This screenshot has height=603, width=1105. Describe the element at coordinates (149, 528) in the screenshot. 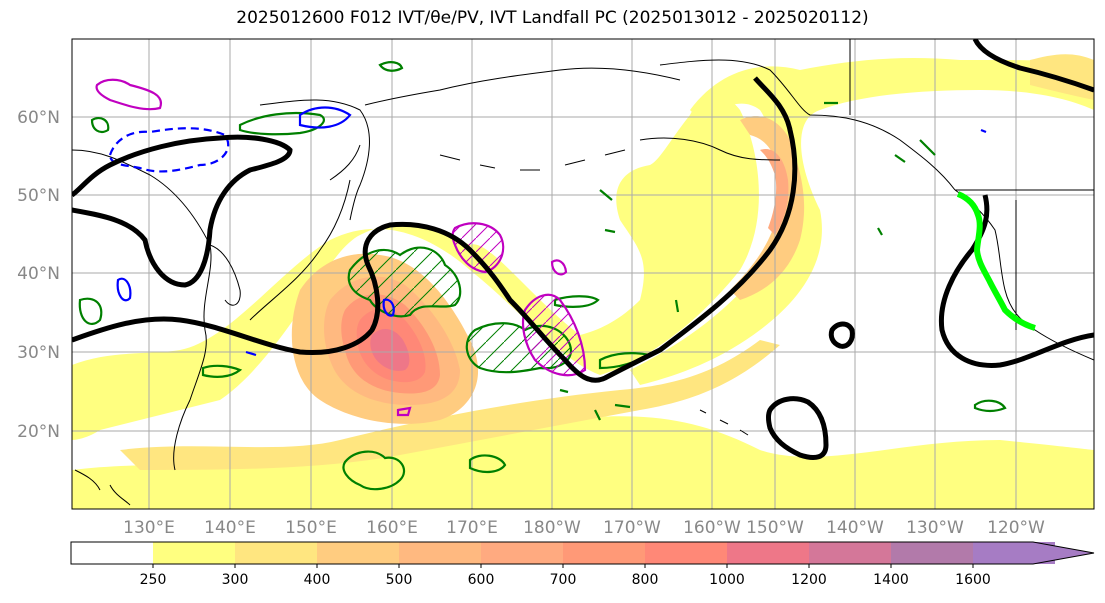

I see `lon-label: 130°E` at that location.